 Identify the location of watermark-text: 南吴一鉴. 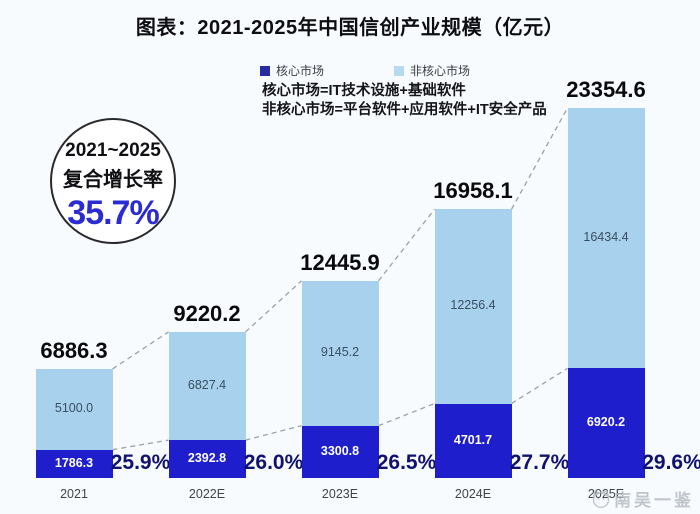
(654, 500).